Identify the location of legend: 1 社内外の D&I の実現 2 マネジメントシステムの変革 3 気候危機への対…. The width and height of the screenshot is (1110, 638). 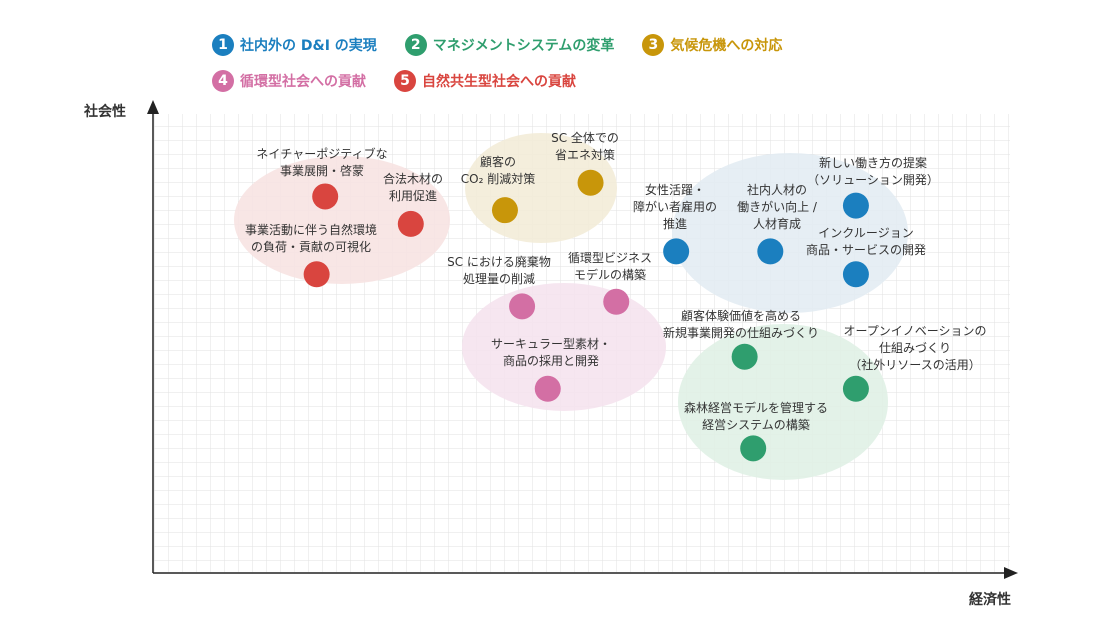
(562, 66).